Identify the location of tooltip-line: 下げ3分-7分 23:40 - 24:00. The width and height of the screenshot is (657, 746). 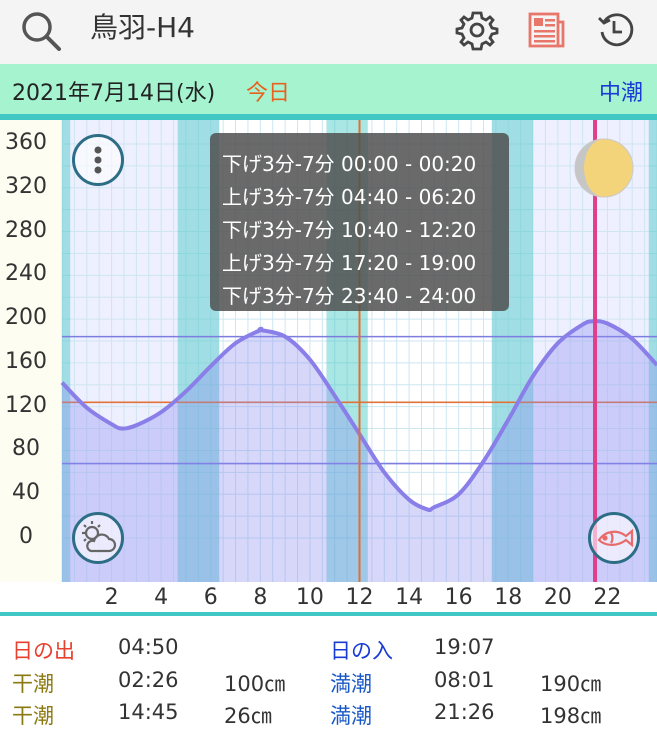
(349, 296).